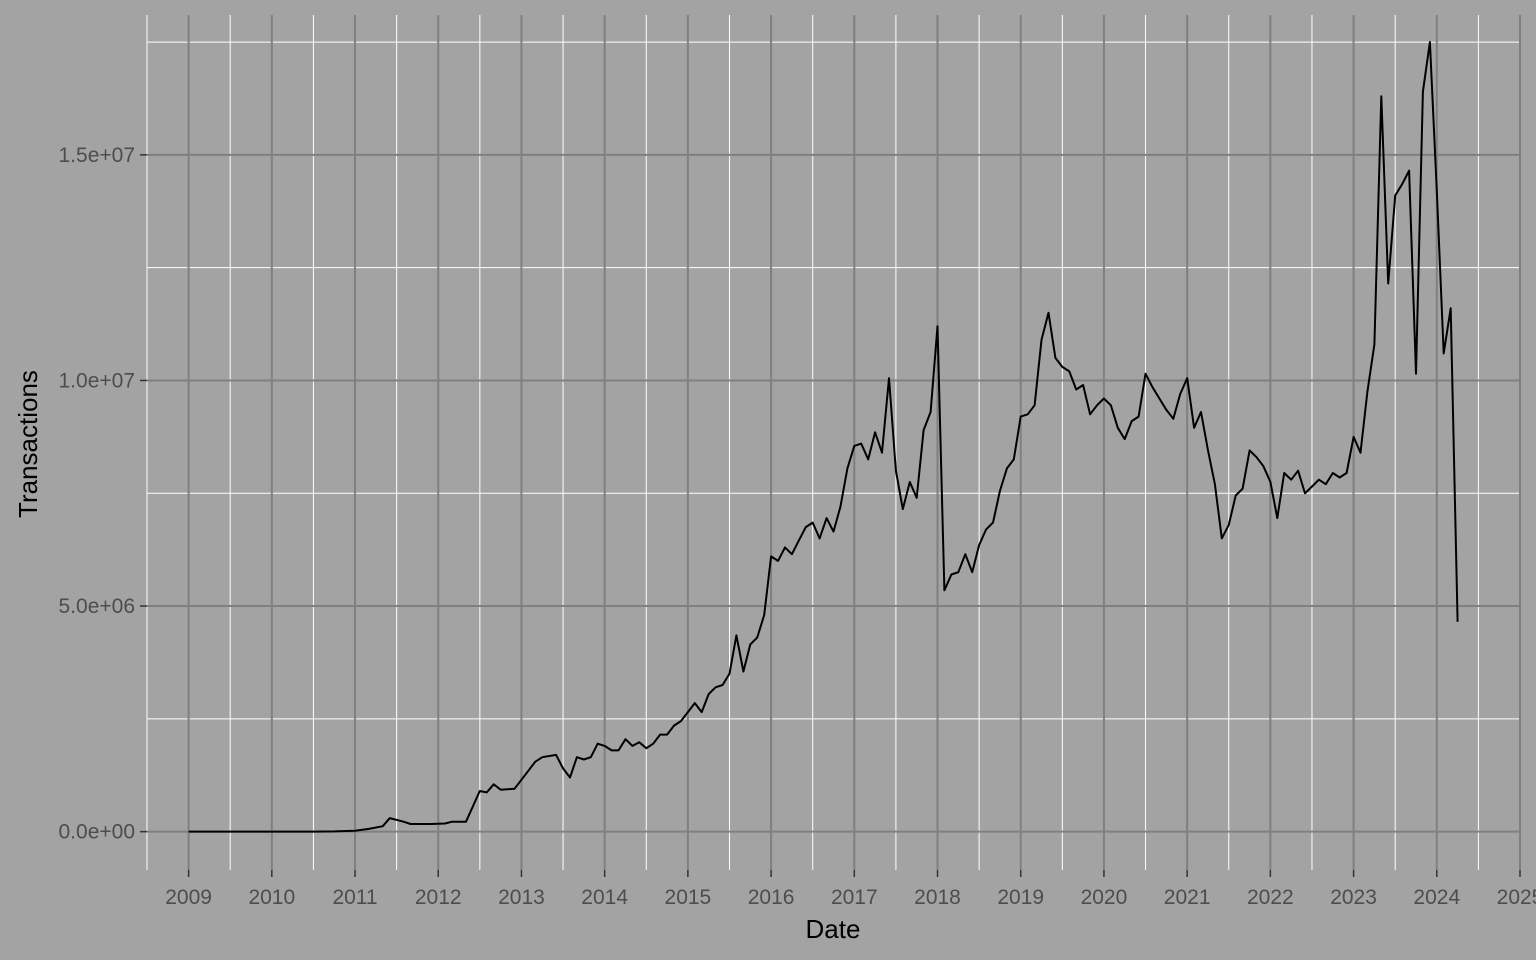 The image size is (1536, 960). What do you see at coordinates (521, 897) in the screenshot?
I see `x-tick-label: 2013` at bounding box center [521, 897].